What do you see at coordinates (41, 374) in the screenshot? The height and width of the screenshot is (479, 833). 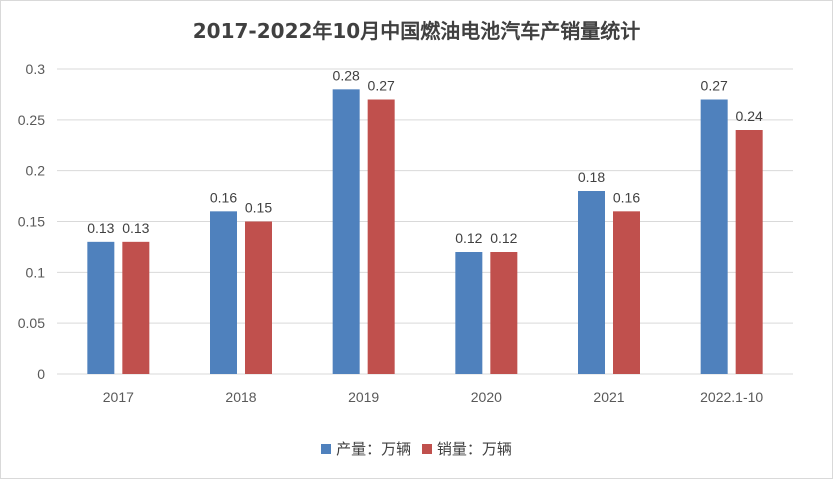 I see `y-tick-label: 0` at bounding box center [41, 374].